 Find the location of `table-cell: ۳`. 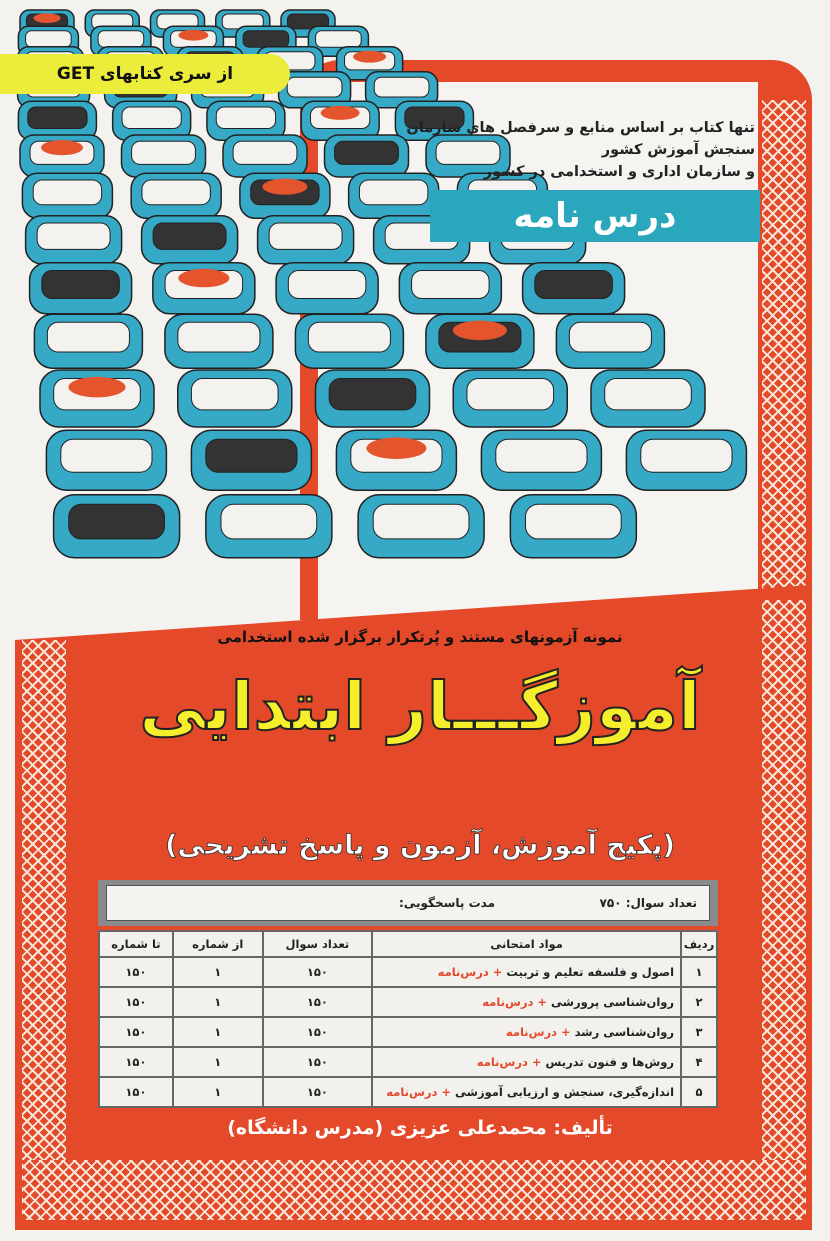

table-cell: ۳ is located at coordinates (699, 1032).